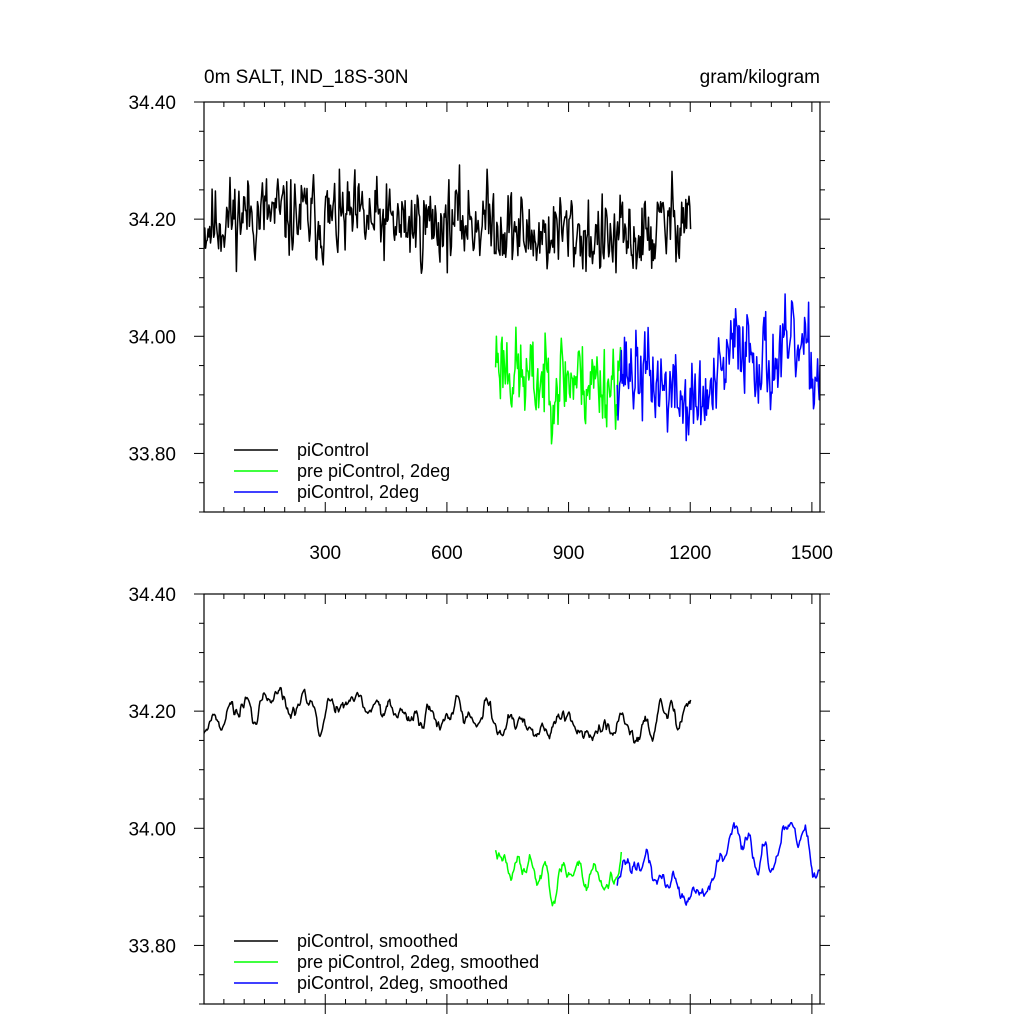 The image size is (1024, 1024). Describe the element at coordinates (760, 77) in the screenshot. I see `chart-title-right: gram/kilogram` at that location.